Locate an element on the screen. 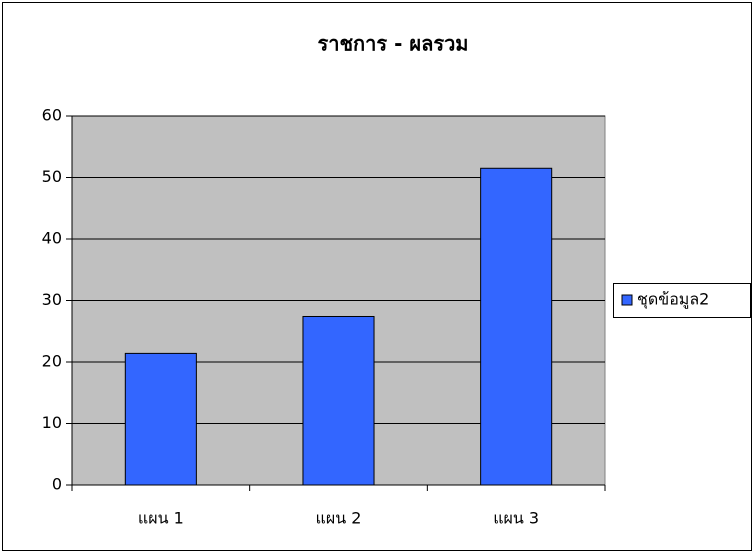 The width and height of the screenshot is (755, 554). y-tick-label: 40 is located at coordinates (52, 238).